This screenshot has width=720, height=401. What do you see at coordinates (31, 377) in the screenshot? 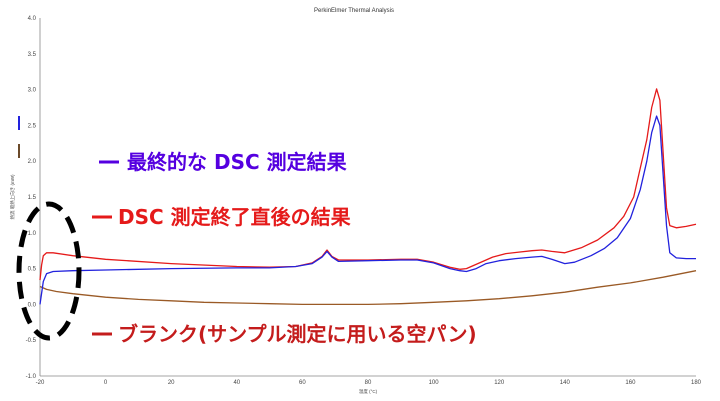
I see `y-tick-label: -1.0` at bounding box center [31, 377].